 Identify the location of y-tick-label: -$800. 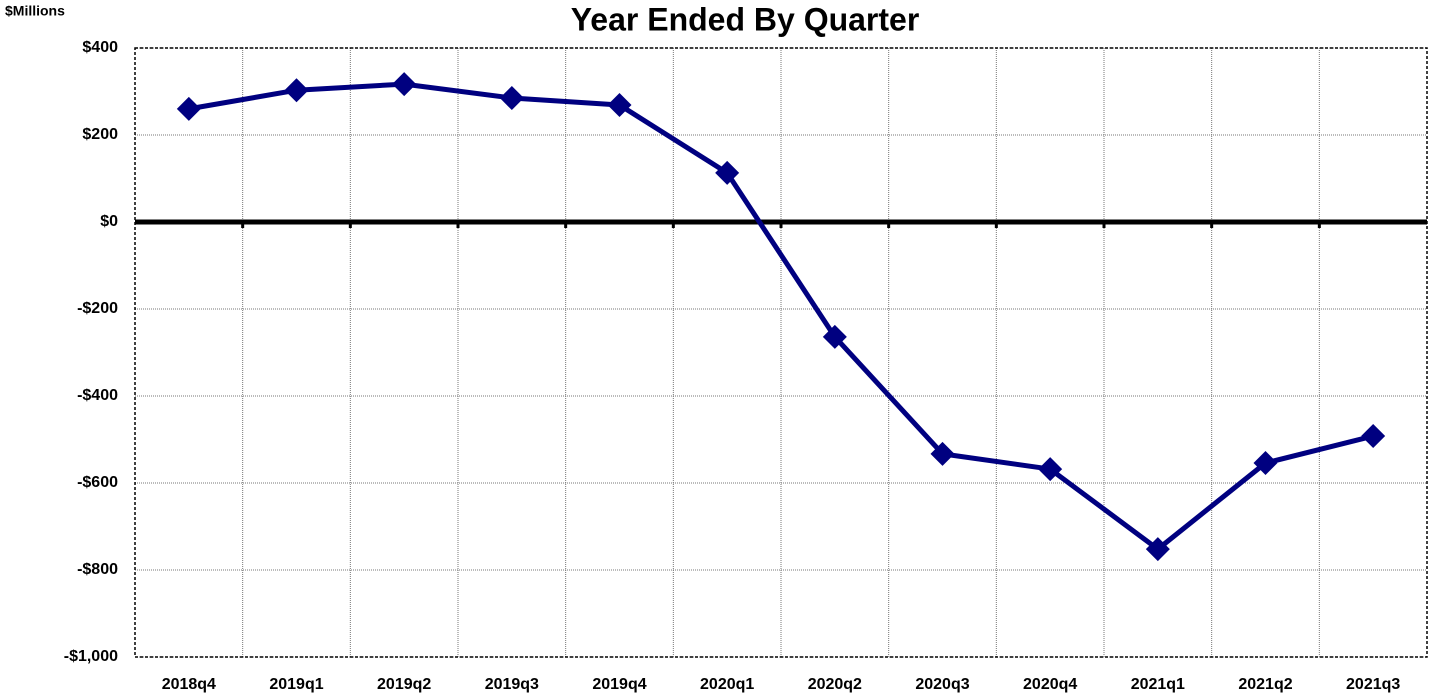
(97, 569).